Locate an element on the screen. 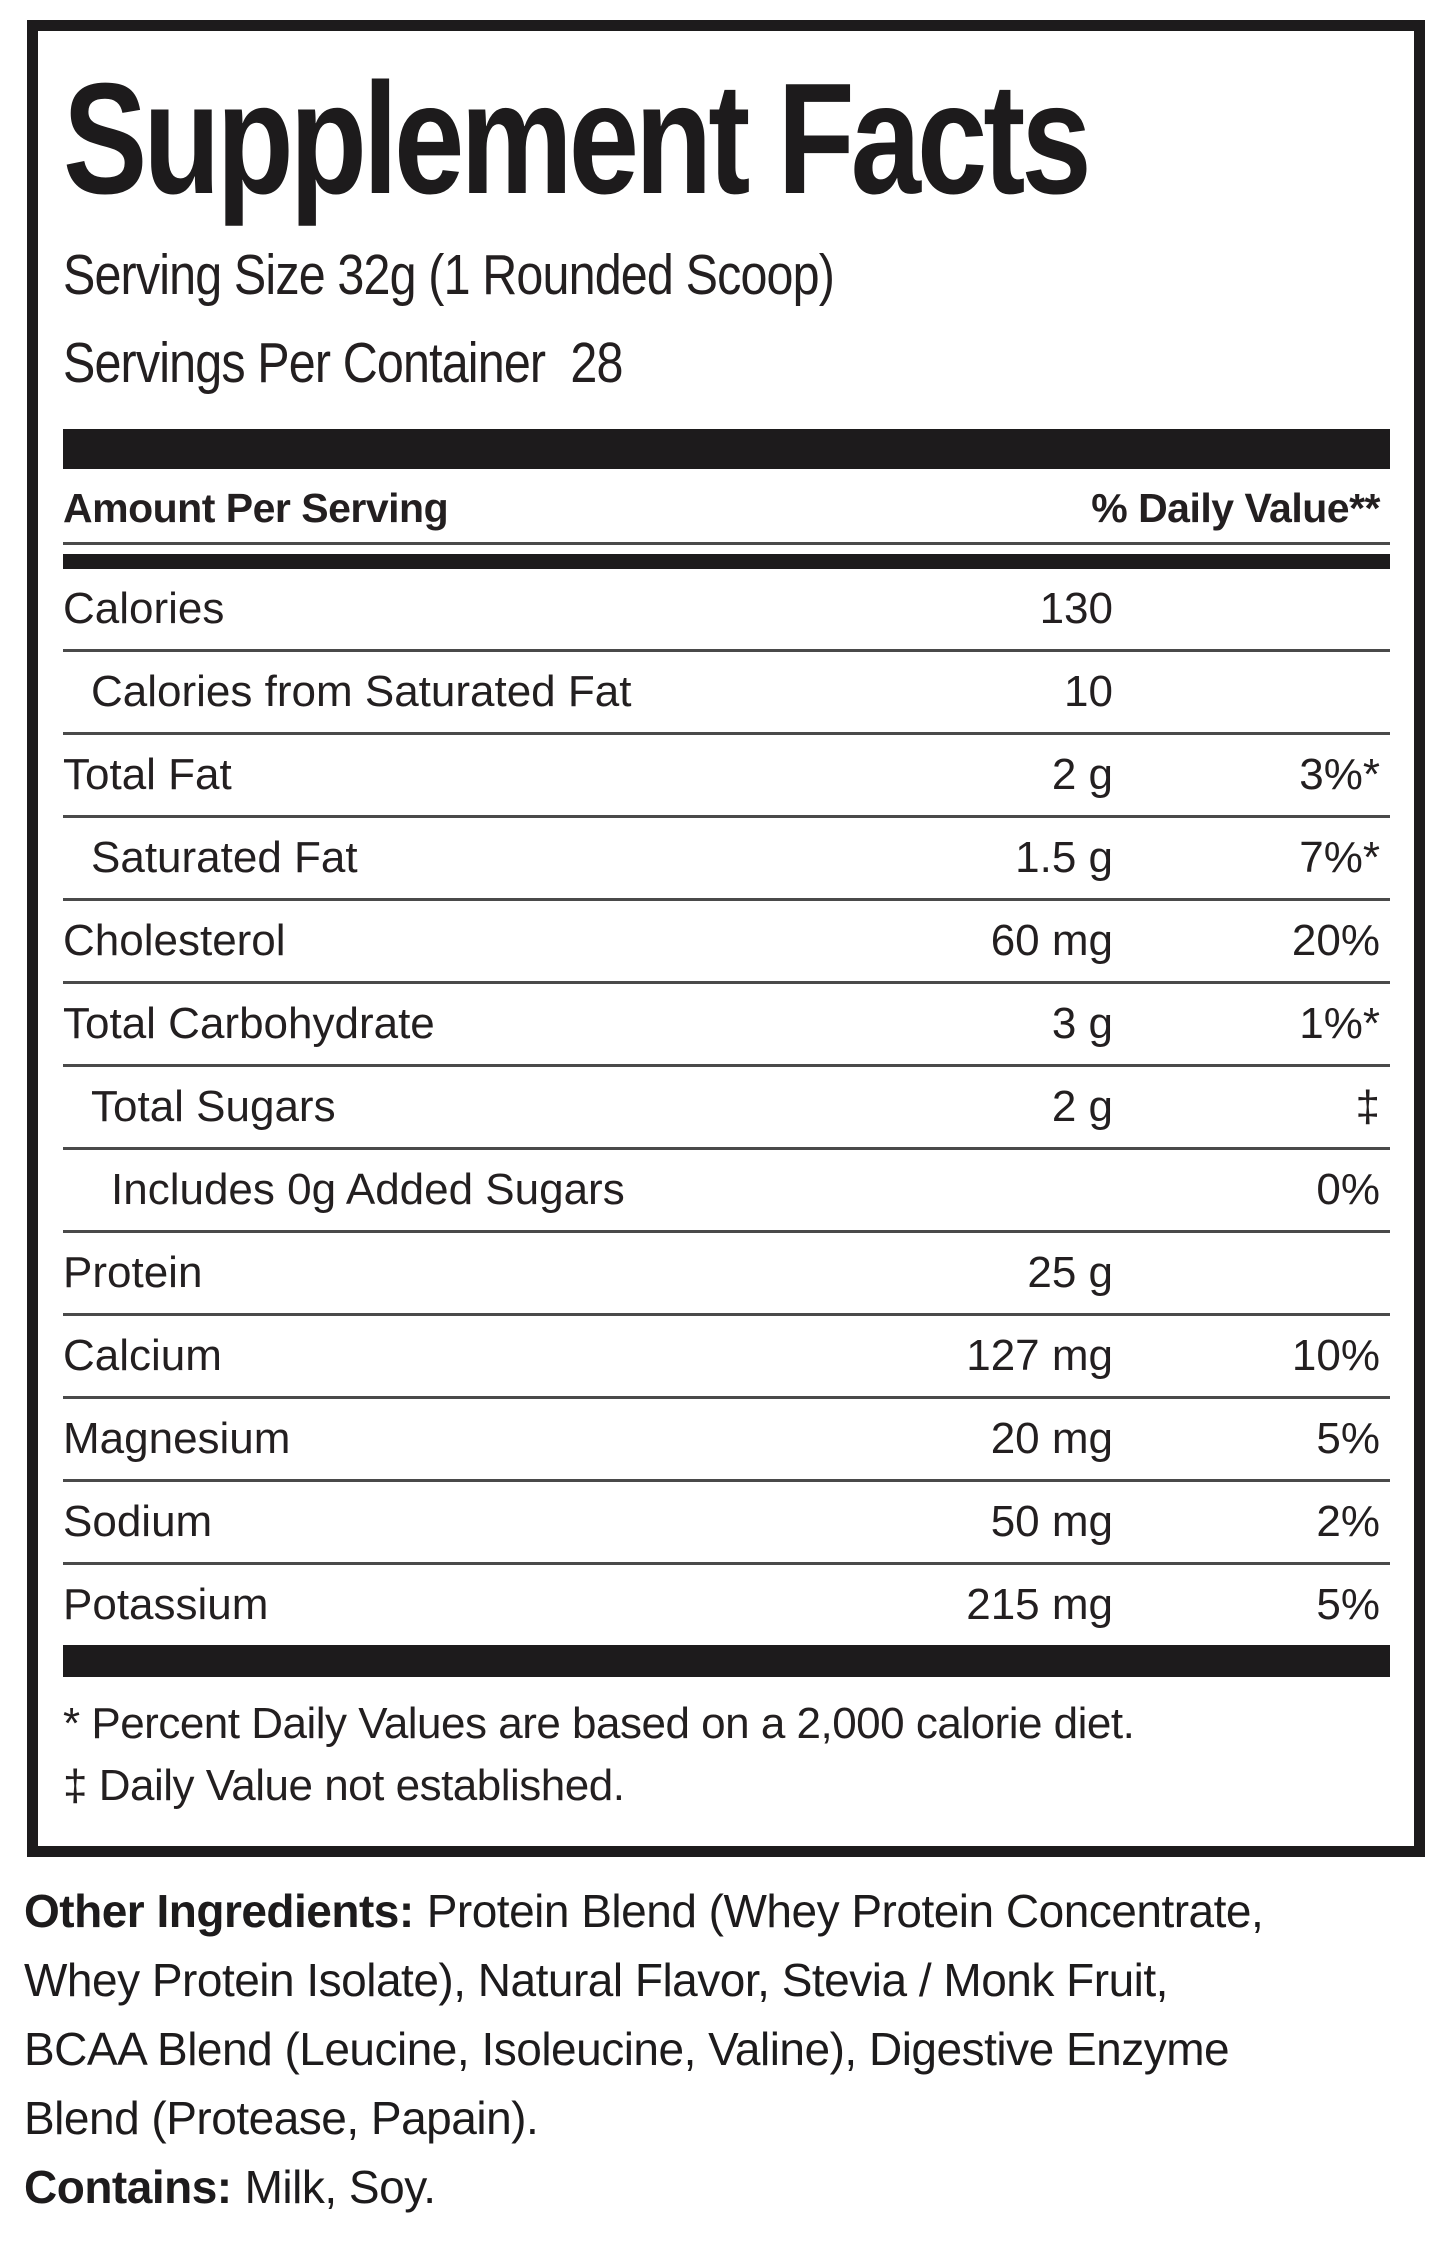 The height and width of the screenshot is (2246, 1445). row-cholesterol: Cholesterol 60 mg 20% is located at coordinates (726, 942).